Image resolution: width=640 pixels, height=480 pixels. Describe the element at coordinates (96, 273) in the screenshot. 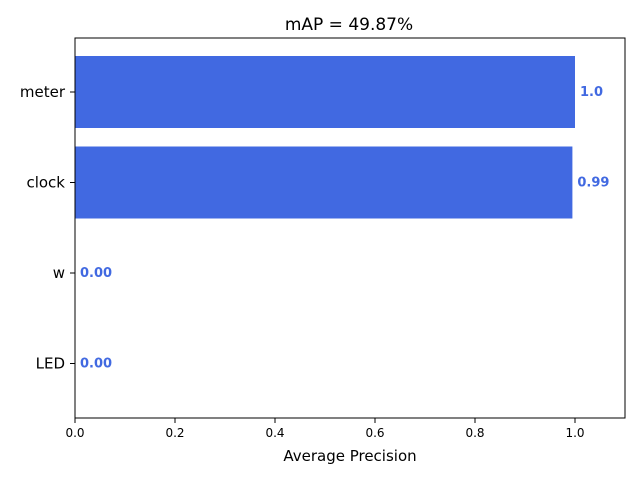

I see `data-label-w: 0.00` at that location.